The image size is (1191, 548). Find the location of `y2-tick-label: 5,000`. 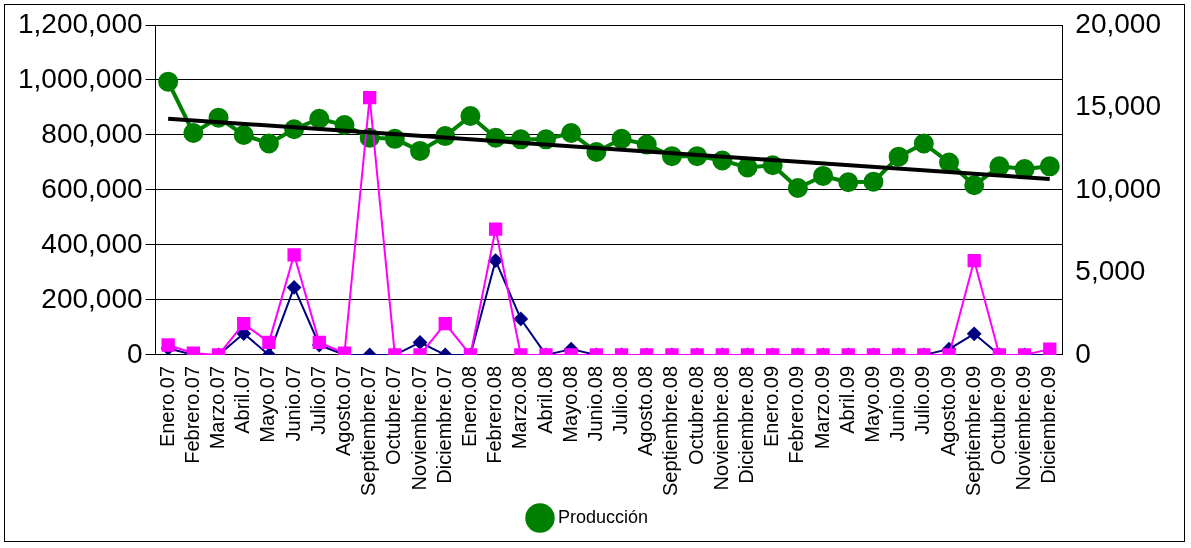

y2-tick-label: 5,000 is located at coordinates (1110, 271).